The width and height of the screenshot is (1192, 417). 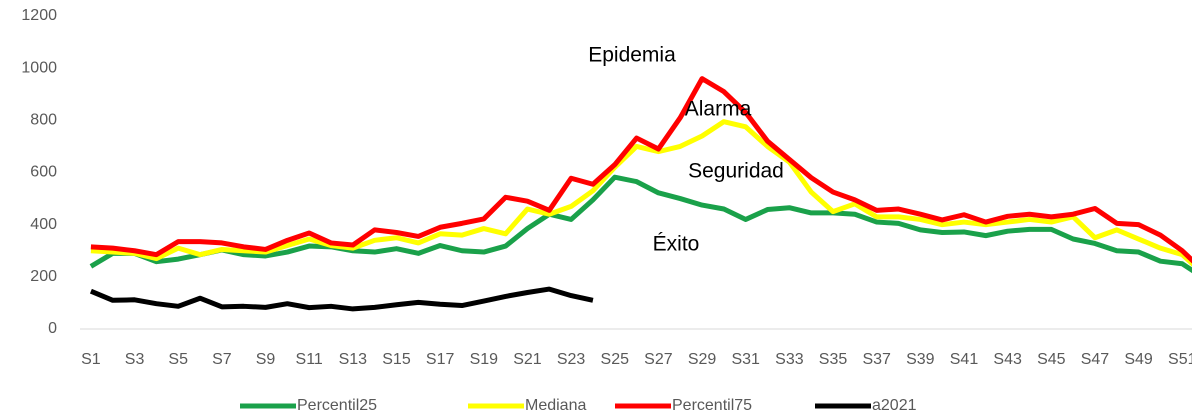 I want to click on y-tick-label: 1000, so click(x=39, y=67).